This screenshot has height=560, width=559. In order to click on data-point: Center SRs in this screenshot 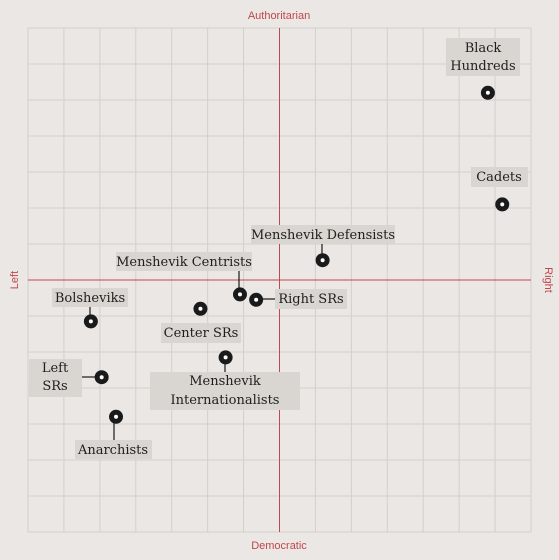, I will do `click(201, 322)`.